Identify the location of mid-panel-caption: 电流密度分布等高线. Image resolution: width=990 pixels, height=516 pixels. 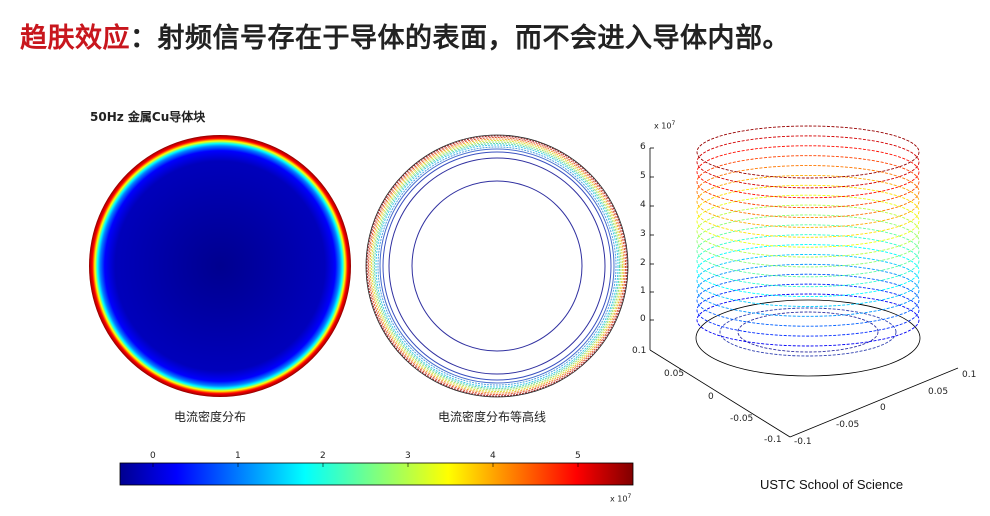
(492, 417).